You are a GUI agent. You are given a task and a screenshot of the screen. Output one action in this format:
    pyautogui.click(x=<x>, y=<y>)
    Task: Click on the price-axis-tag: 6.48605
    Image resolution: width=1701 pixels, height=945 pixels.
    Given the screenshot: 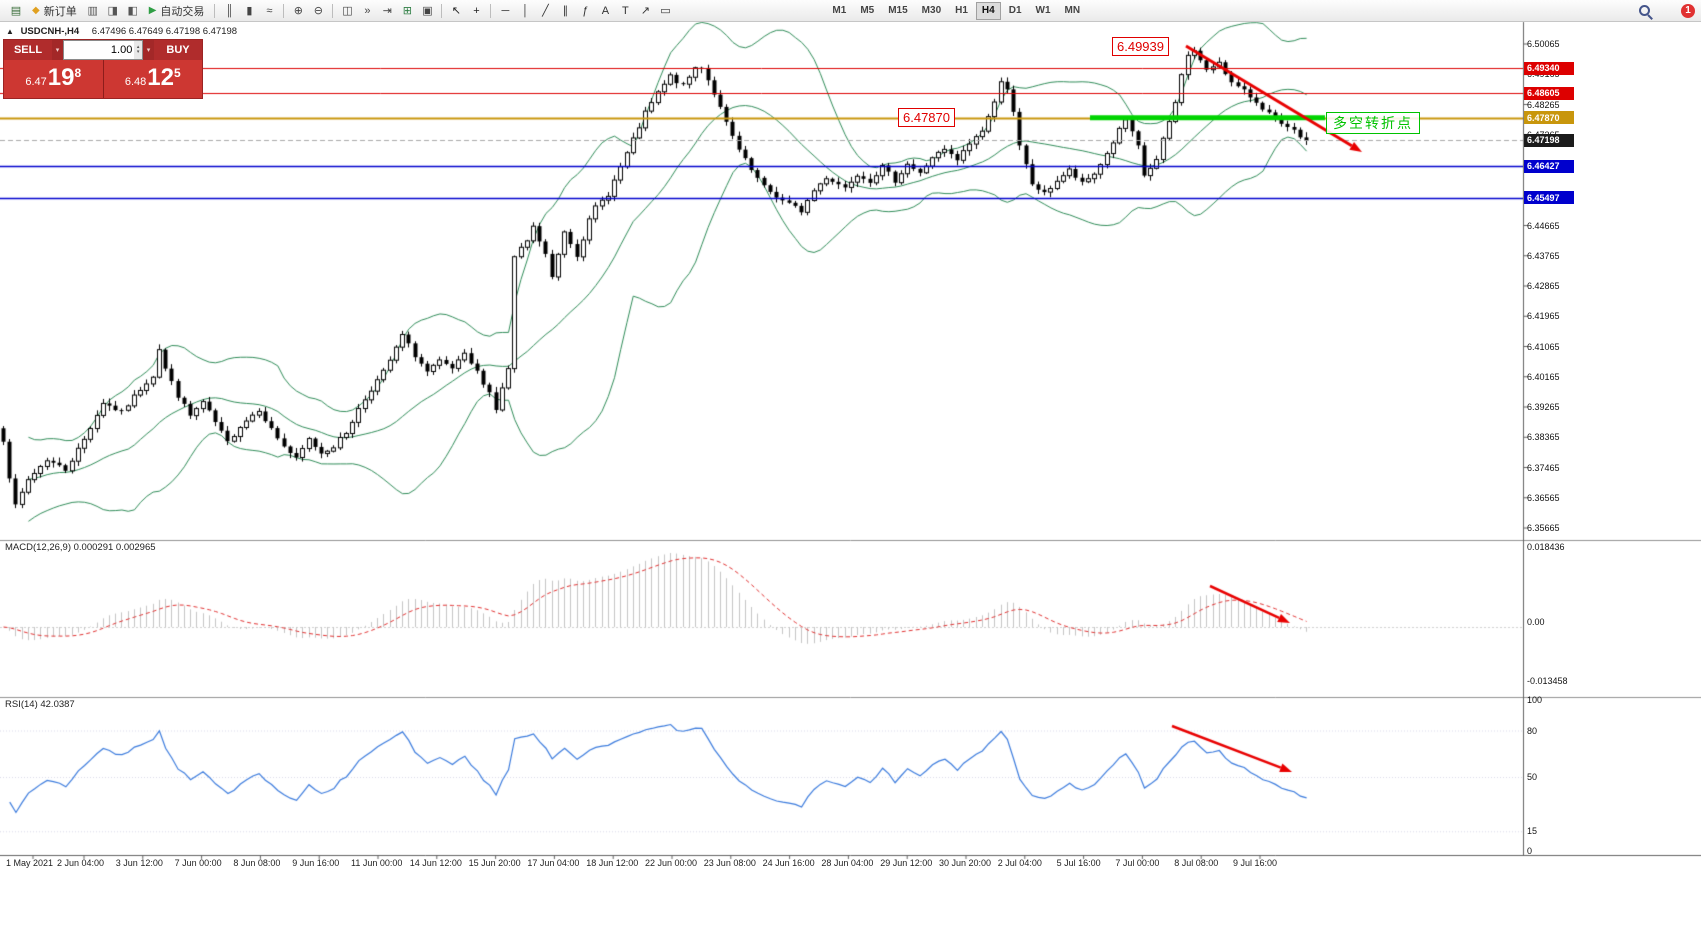 What is the action you would take?
    pyautogui.click(x=1549, y=93)
    